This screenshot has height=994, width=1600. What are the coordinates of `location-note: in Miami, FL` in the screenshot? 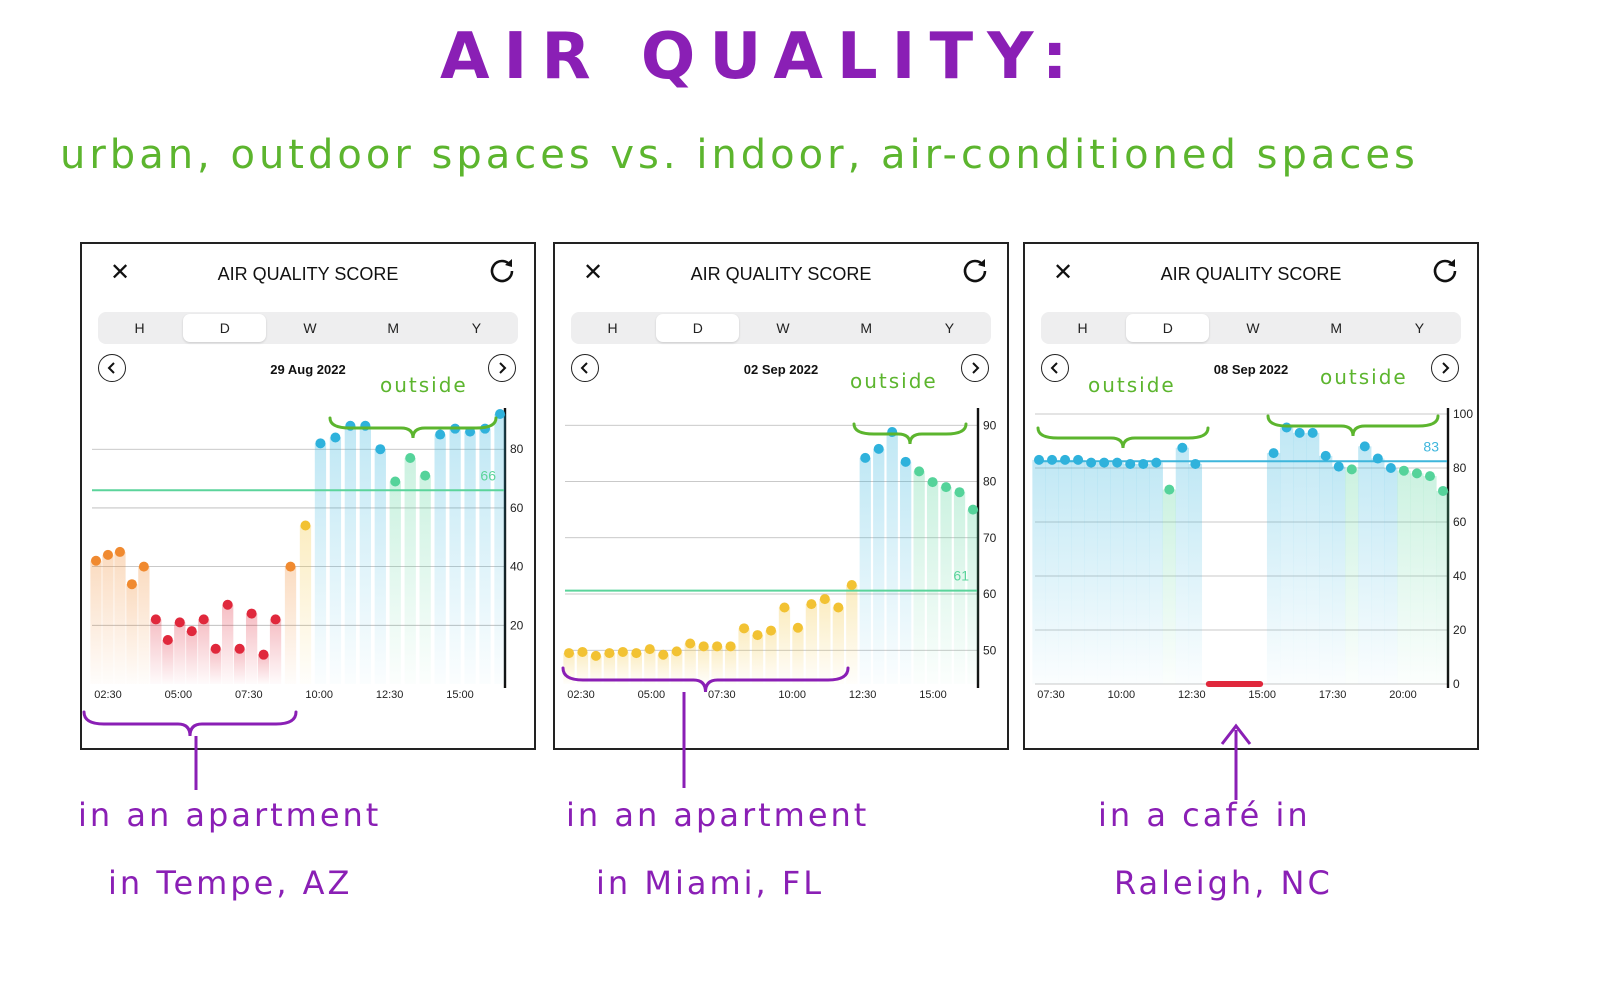 It's located at (710, 883).